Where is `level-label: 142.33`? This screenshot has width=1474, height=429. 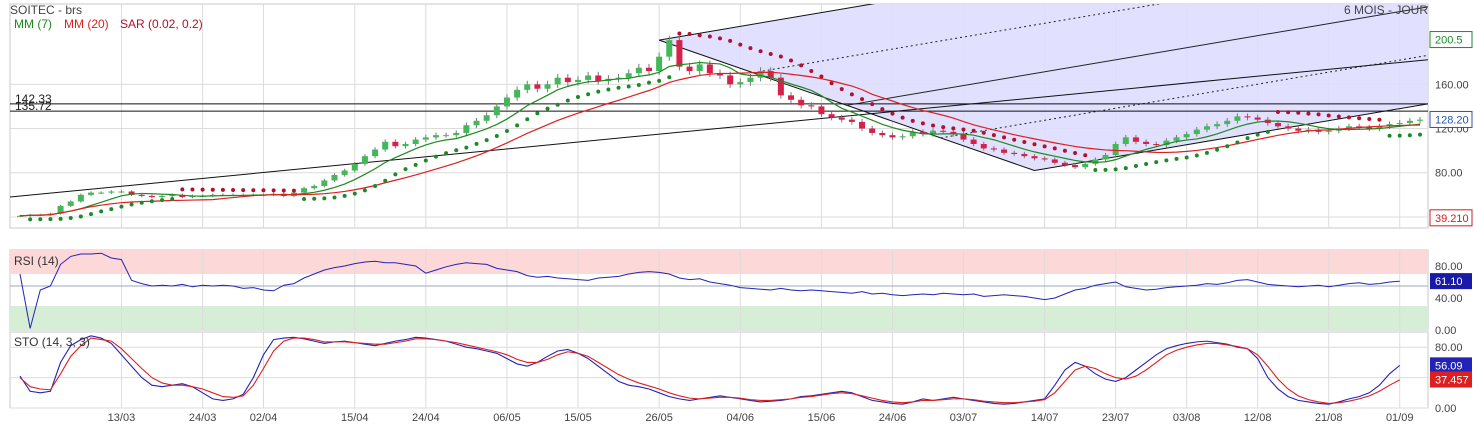 level-label: 142.33 is located at coordinates (33, 99).